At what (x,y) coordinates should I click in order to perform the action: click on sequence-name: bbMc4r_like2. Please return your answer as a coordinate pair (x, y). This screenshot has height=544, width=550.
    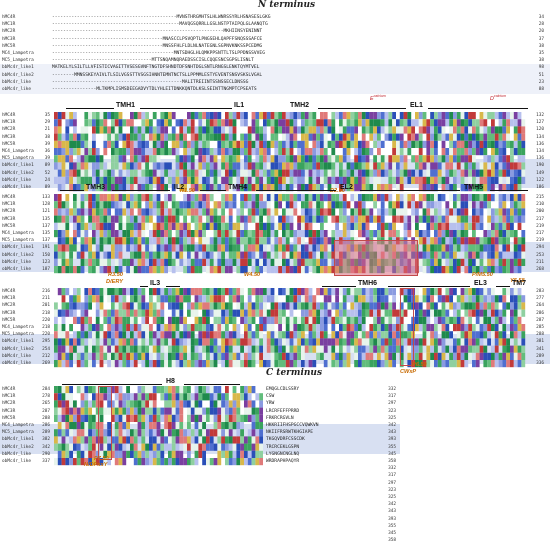
    Looking at the image, I should click on (18, 75).